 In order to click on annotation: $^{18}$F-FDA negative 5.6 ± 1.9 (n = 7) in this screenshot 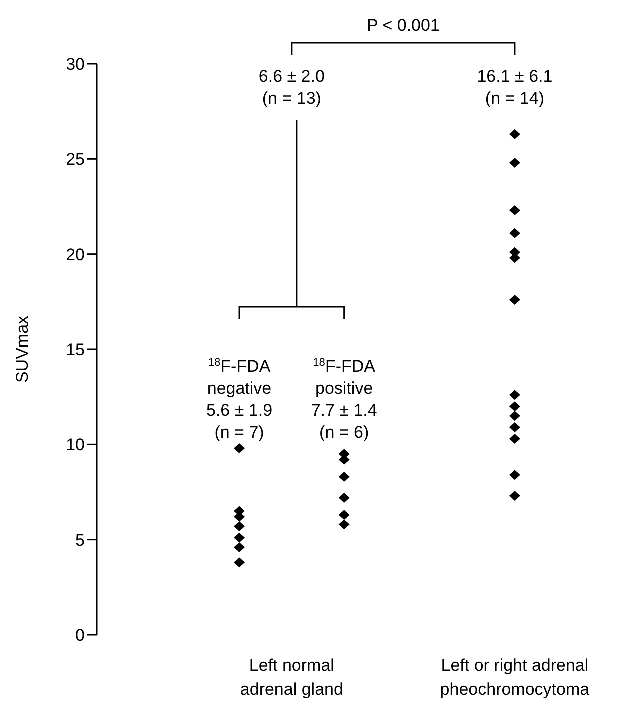, I will do `click(239, 399)`.